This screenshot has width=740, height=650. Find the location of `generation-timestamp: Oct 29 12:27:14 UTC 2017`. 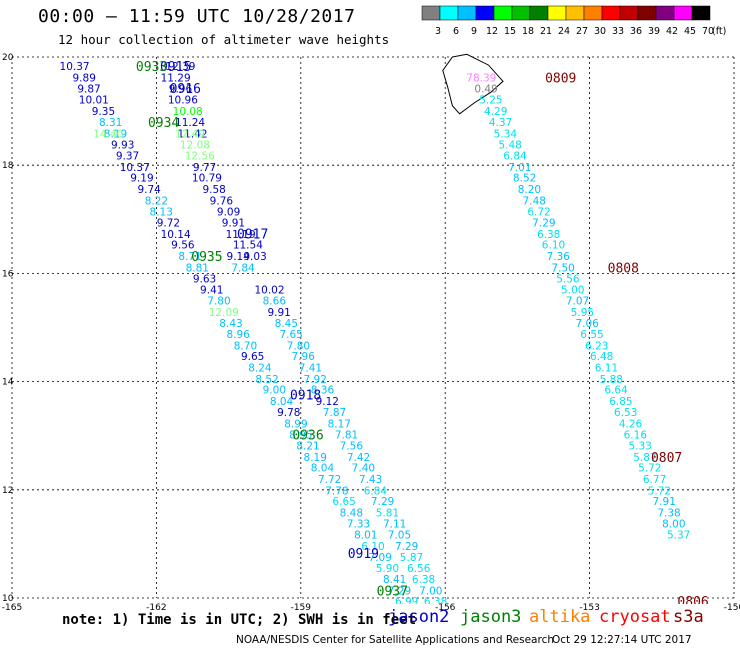

generation-timestamp: Oct 29 12:27:14 UTC 2017 is located at coordinates (622, 640).